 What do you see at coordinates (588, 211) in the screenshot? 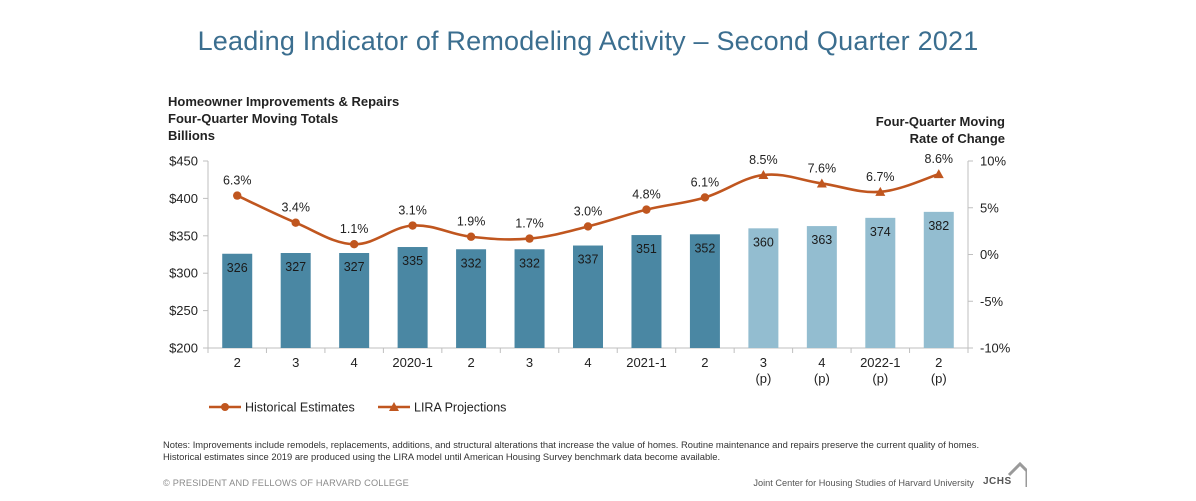
I see `historical-value-label: 3.0%` at bounding box center [588, 211].